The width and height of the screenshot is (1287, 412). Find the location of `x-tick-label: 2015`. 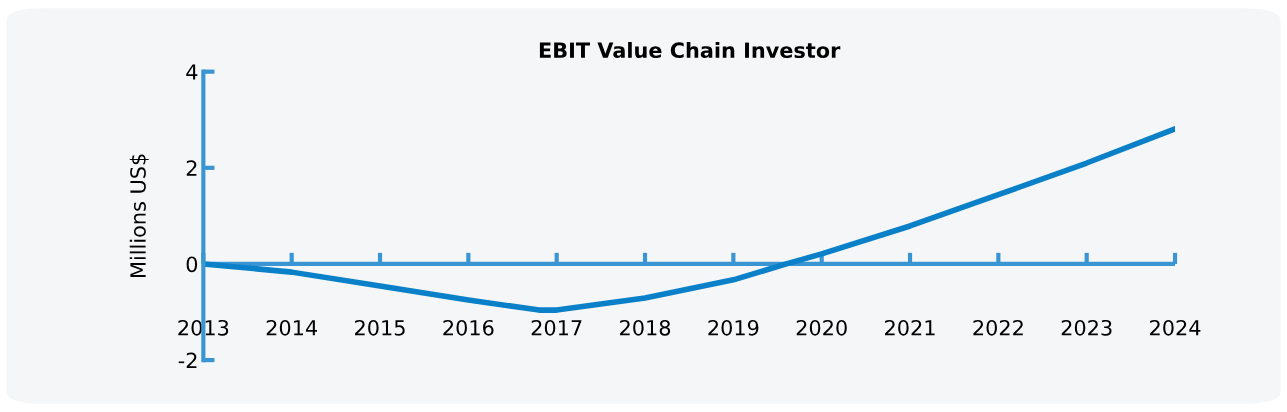

x-tick-label: 2015 is located at coordinates (380, 327).